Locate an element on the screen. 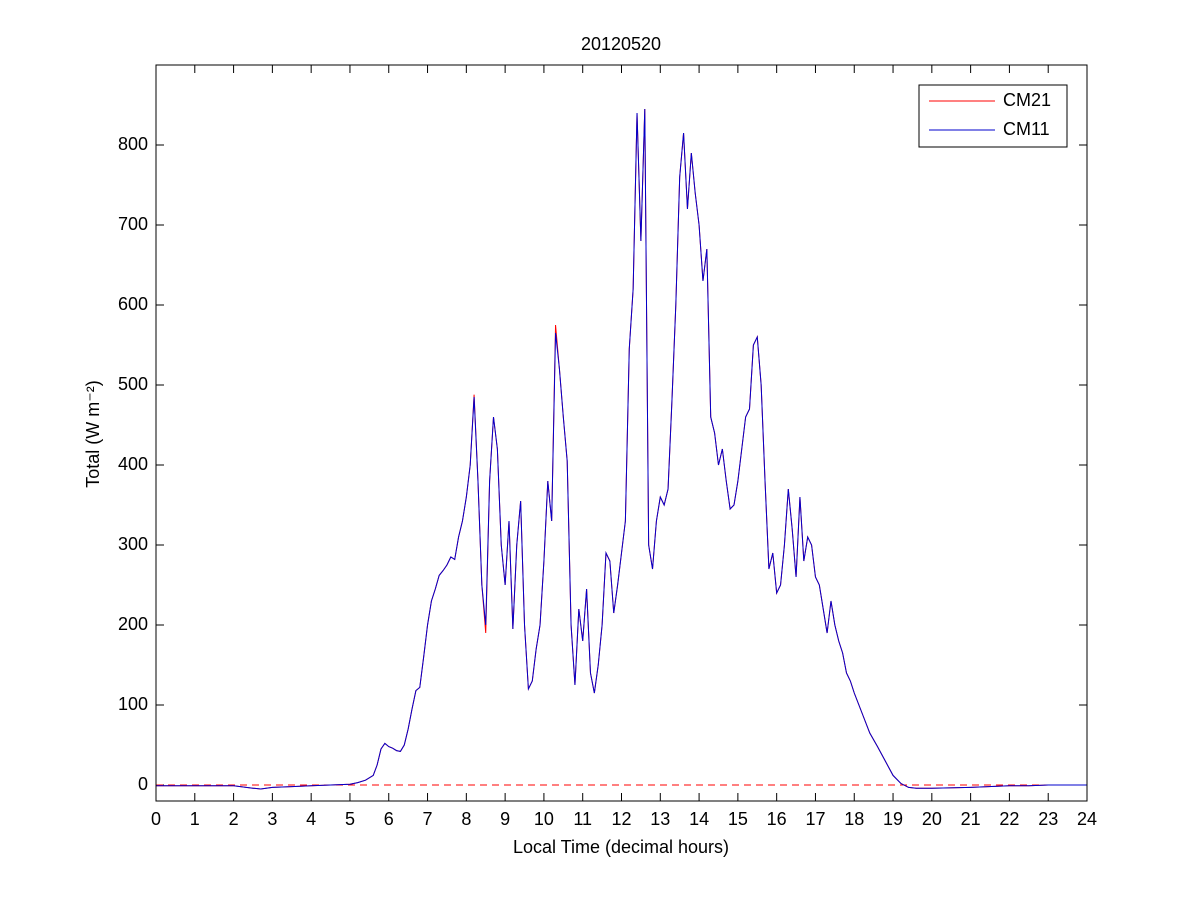 Image resolution: width=1201 pixels, height=900 pixels. legend-label: CM11 is located at coordinates (1026, 129).